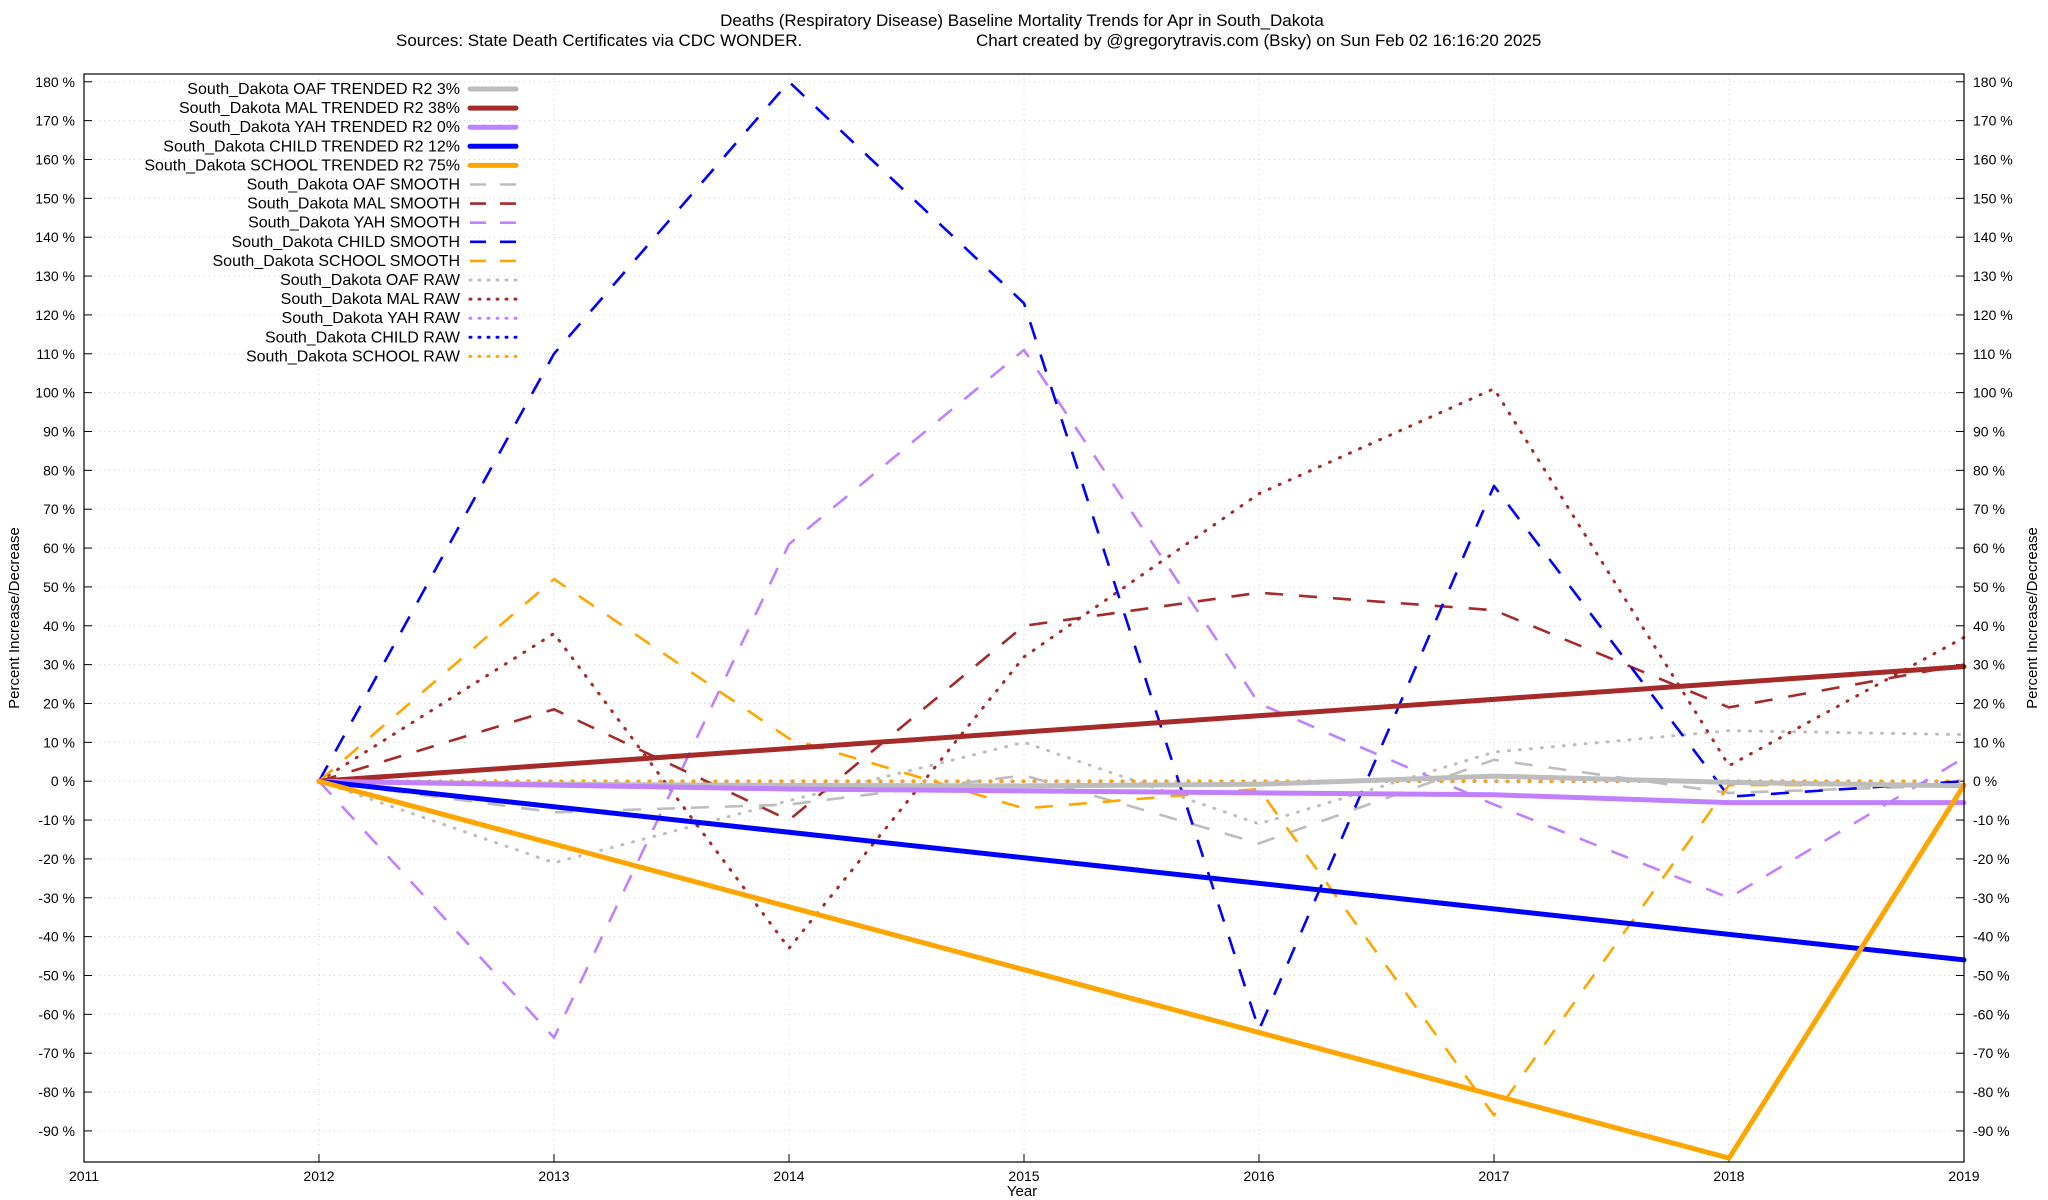 Image resolution: width=2048 pixels, height=1200 pixels. I want to click on x-tick-label: 2014, so click(788, 1176).